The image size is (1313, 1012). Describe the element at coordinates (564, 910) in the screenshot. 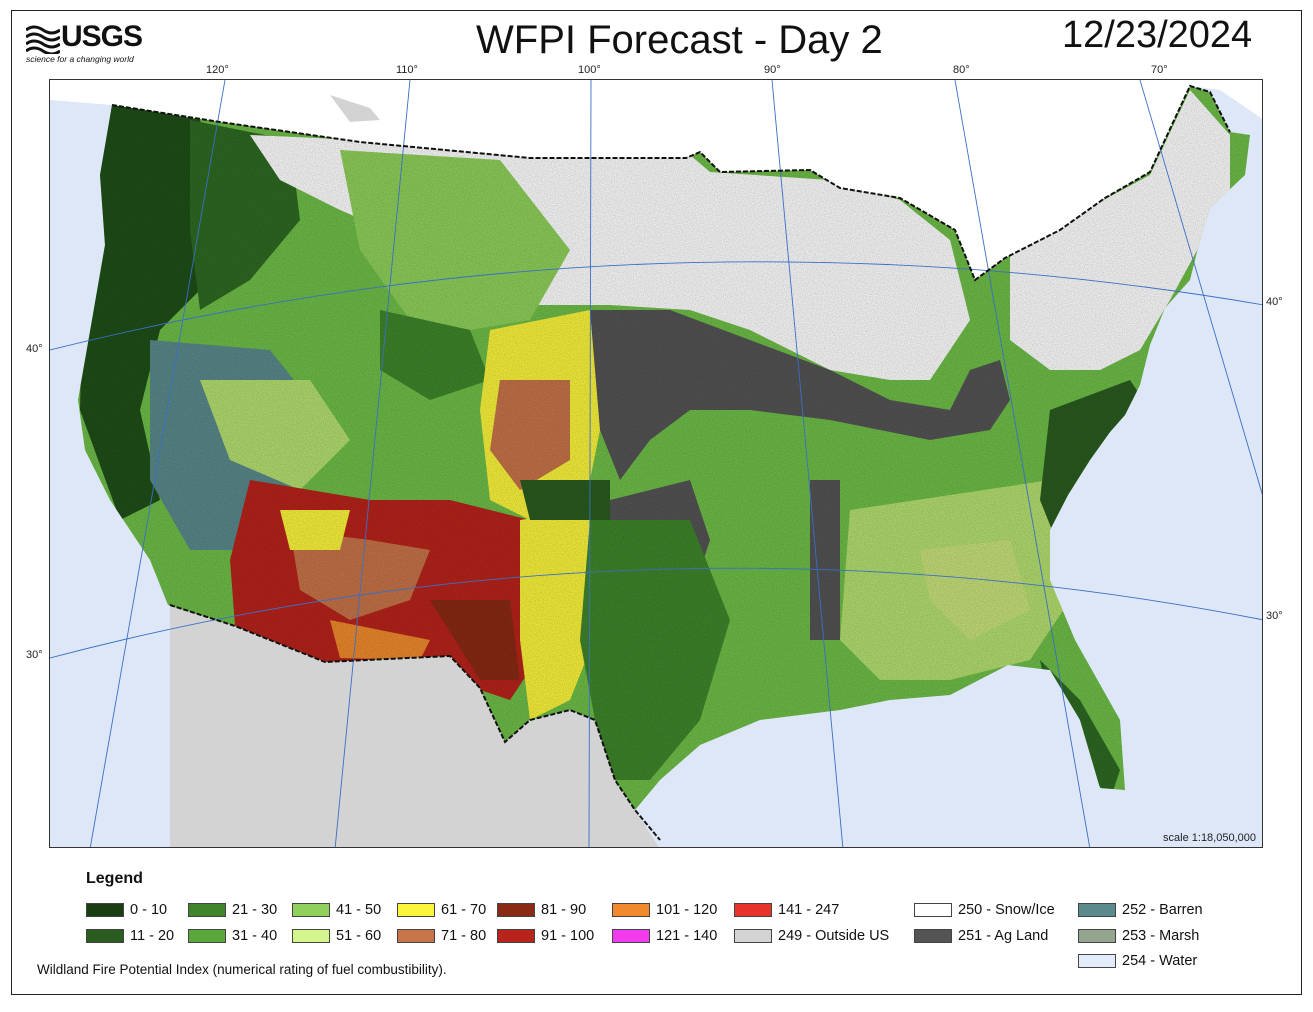

I see `legend-label: 81 - 90` at that location.